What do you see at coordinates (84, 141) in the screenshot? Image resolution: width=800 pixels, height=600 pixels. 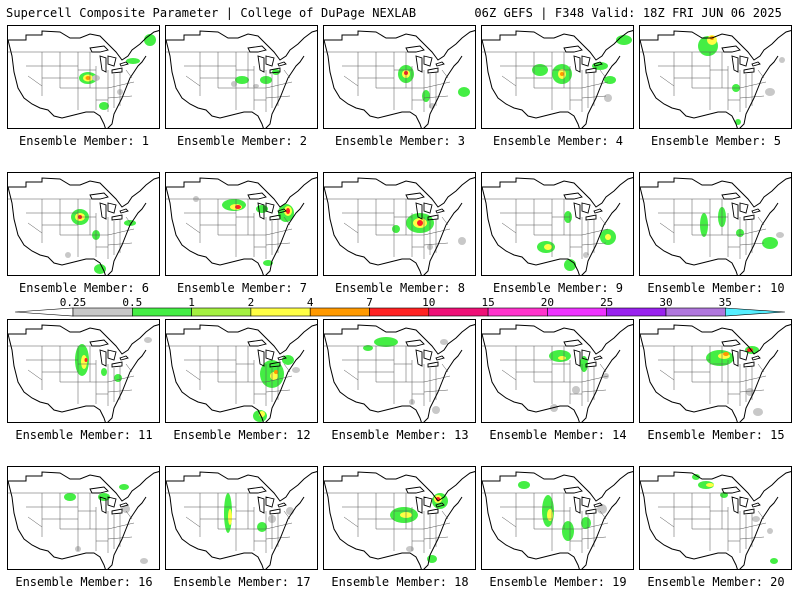 I see `ensemble-member-label: Ensemble Member: 1` at bounding box center [84, 141].